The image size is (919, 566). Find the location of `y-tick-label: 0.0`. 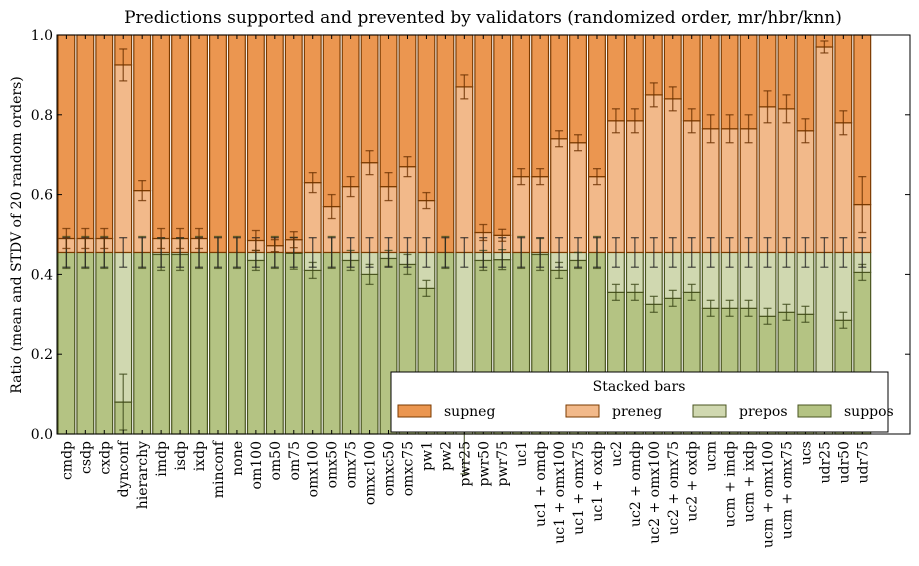

y-tick-label: 0.0 is located at coordinates (42, 435).